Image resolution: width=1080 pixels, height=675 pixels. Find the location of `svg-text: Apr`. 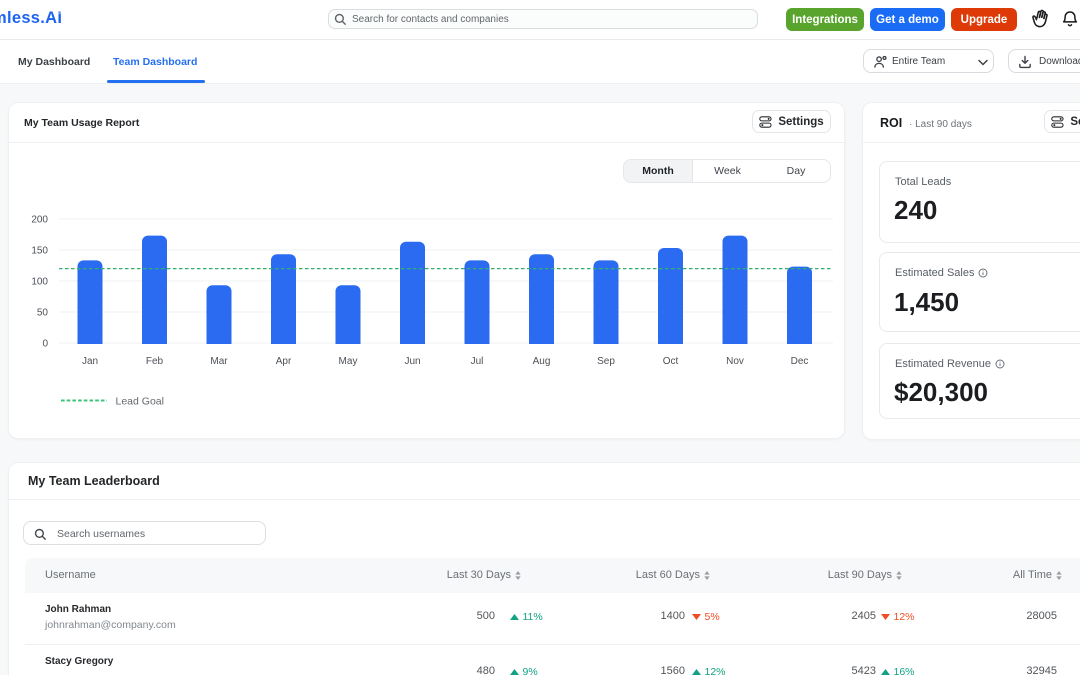

svg-text: Apr is located at coordinates (284, 361).